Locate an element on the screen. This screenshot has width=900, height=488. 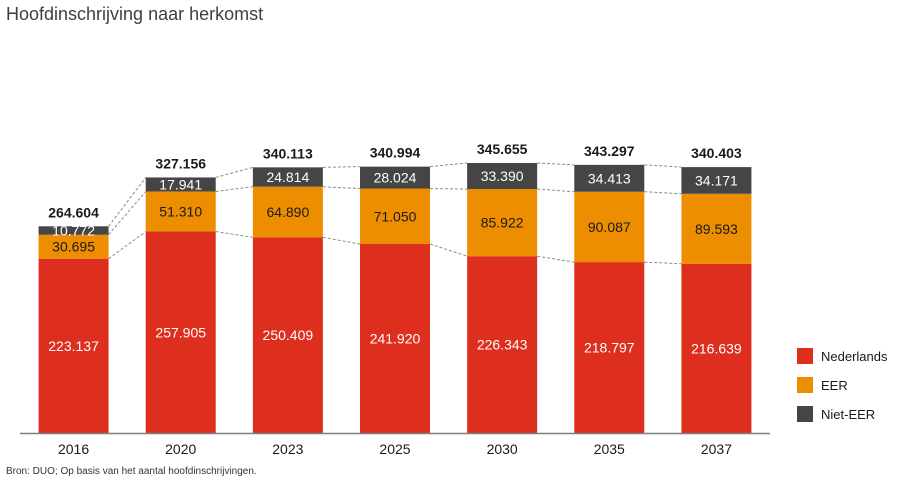
total-value-label: 340.113 is located at coordinates (288, 153).